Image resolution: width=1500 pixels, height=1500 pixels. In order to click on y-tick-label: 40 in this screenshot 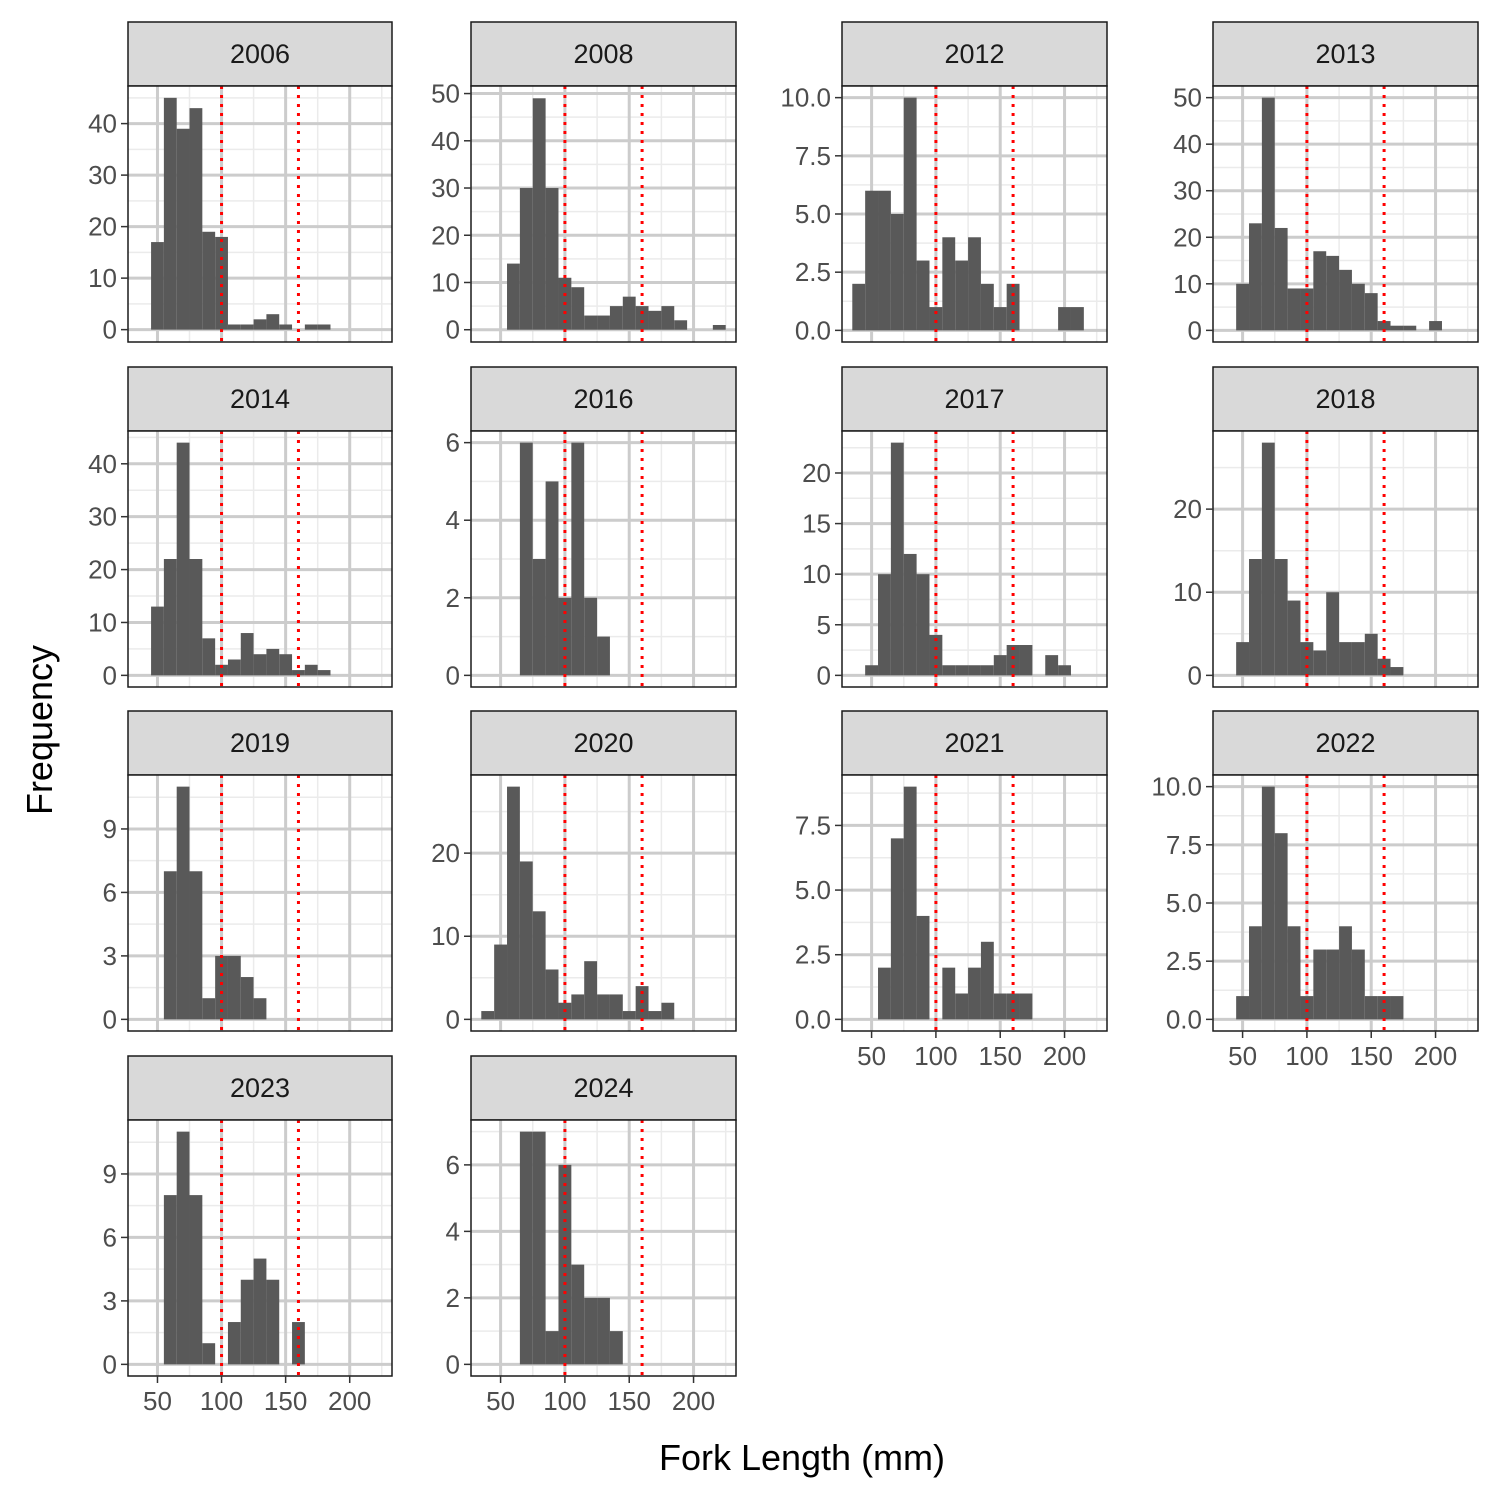, I will do `click(102, 124)`.